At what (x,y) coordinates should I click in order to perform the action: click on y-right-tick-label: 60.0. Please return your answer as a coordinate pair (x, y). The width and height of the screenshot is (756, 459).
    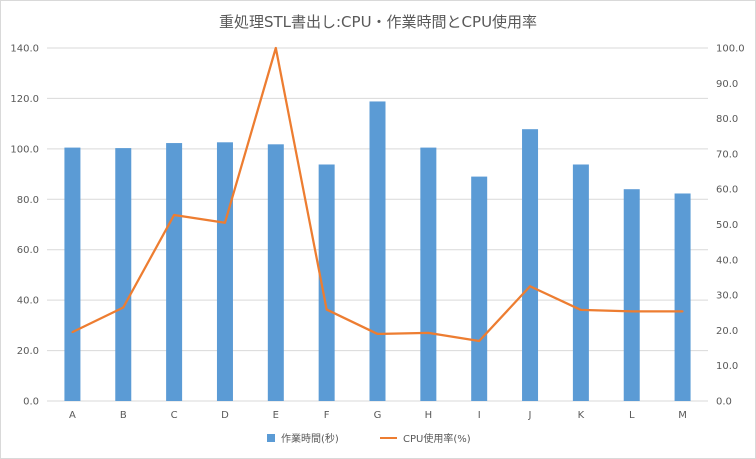
    Looking at the image, I should click on (727, 190).